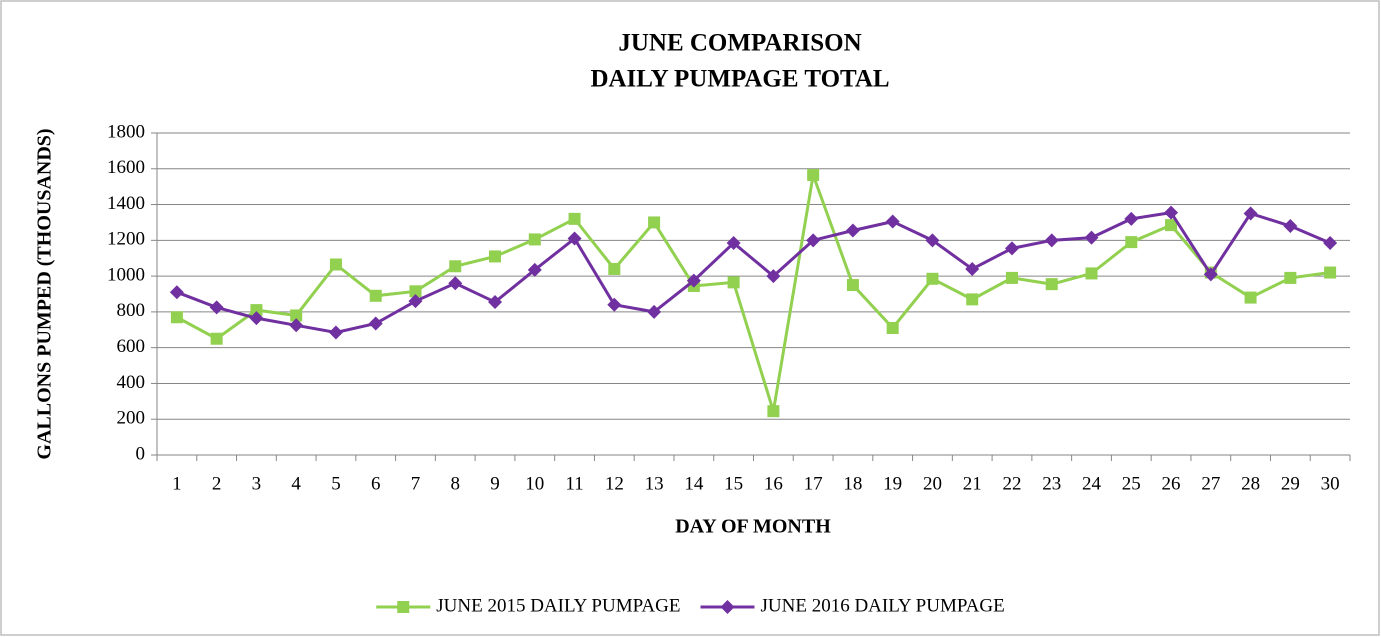  Describe the element at coordinates (1330, 483) in the screenshot. I see `x-tick-label: 30` at that location.